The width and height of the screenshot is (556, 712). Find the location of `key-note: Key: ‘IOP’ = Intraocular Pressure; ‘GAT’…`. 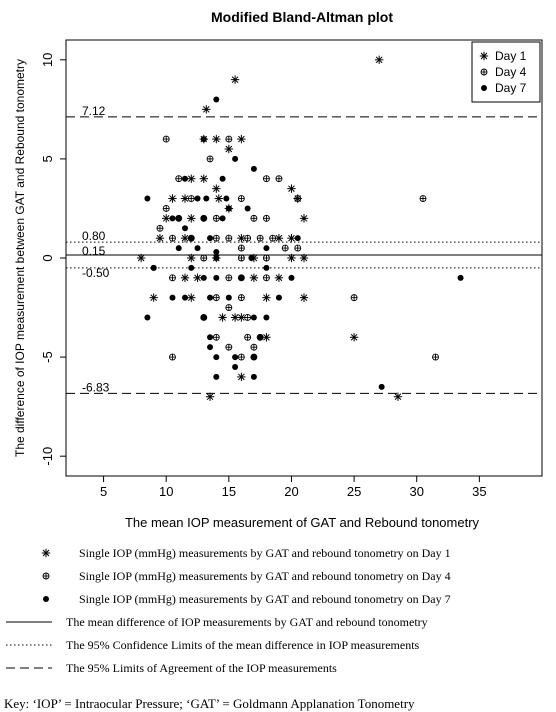

key-note: Key: ‘IOP’ = Intraocular Pressure; ‘GAT’… is located at coordinates (209, 703).